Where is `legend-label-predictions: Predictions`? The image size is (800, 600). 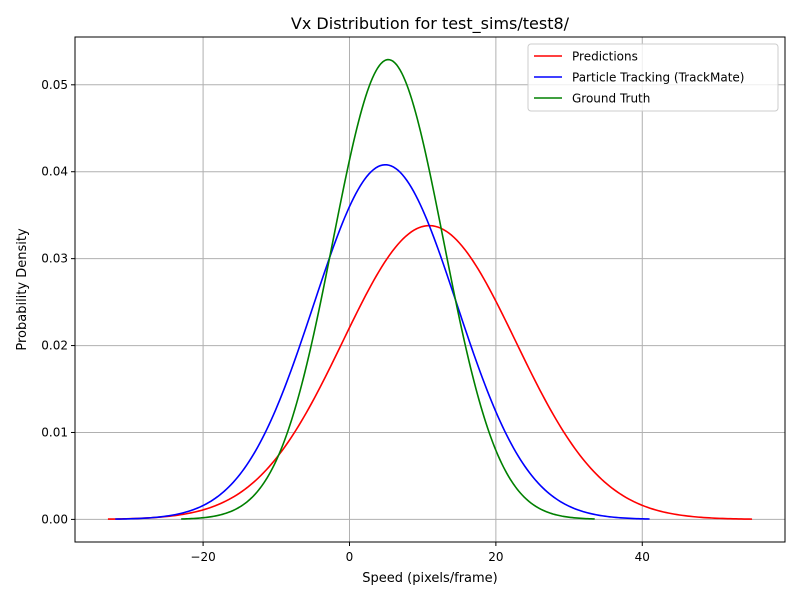
legend-label-predictions: Predictions is located at coordinates (605, 57).